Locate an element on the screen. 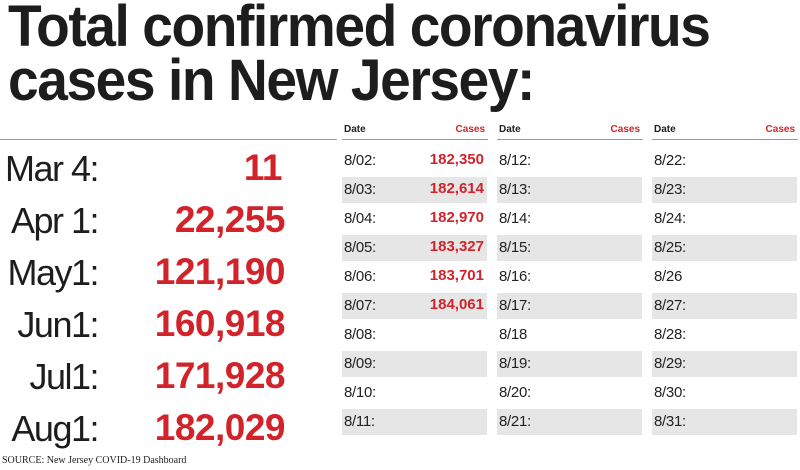  milestone-row: May1: 121,190 is located at coordinates (150, 274).